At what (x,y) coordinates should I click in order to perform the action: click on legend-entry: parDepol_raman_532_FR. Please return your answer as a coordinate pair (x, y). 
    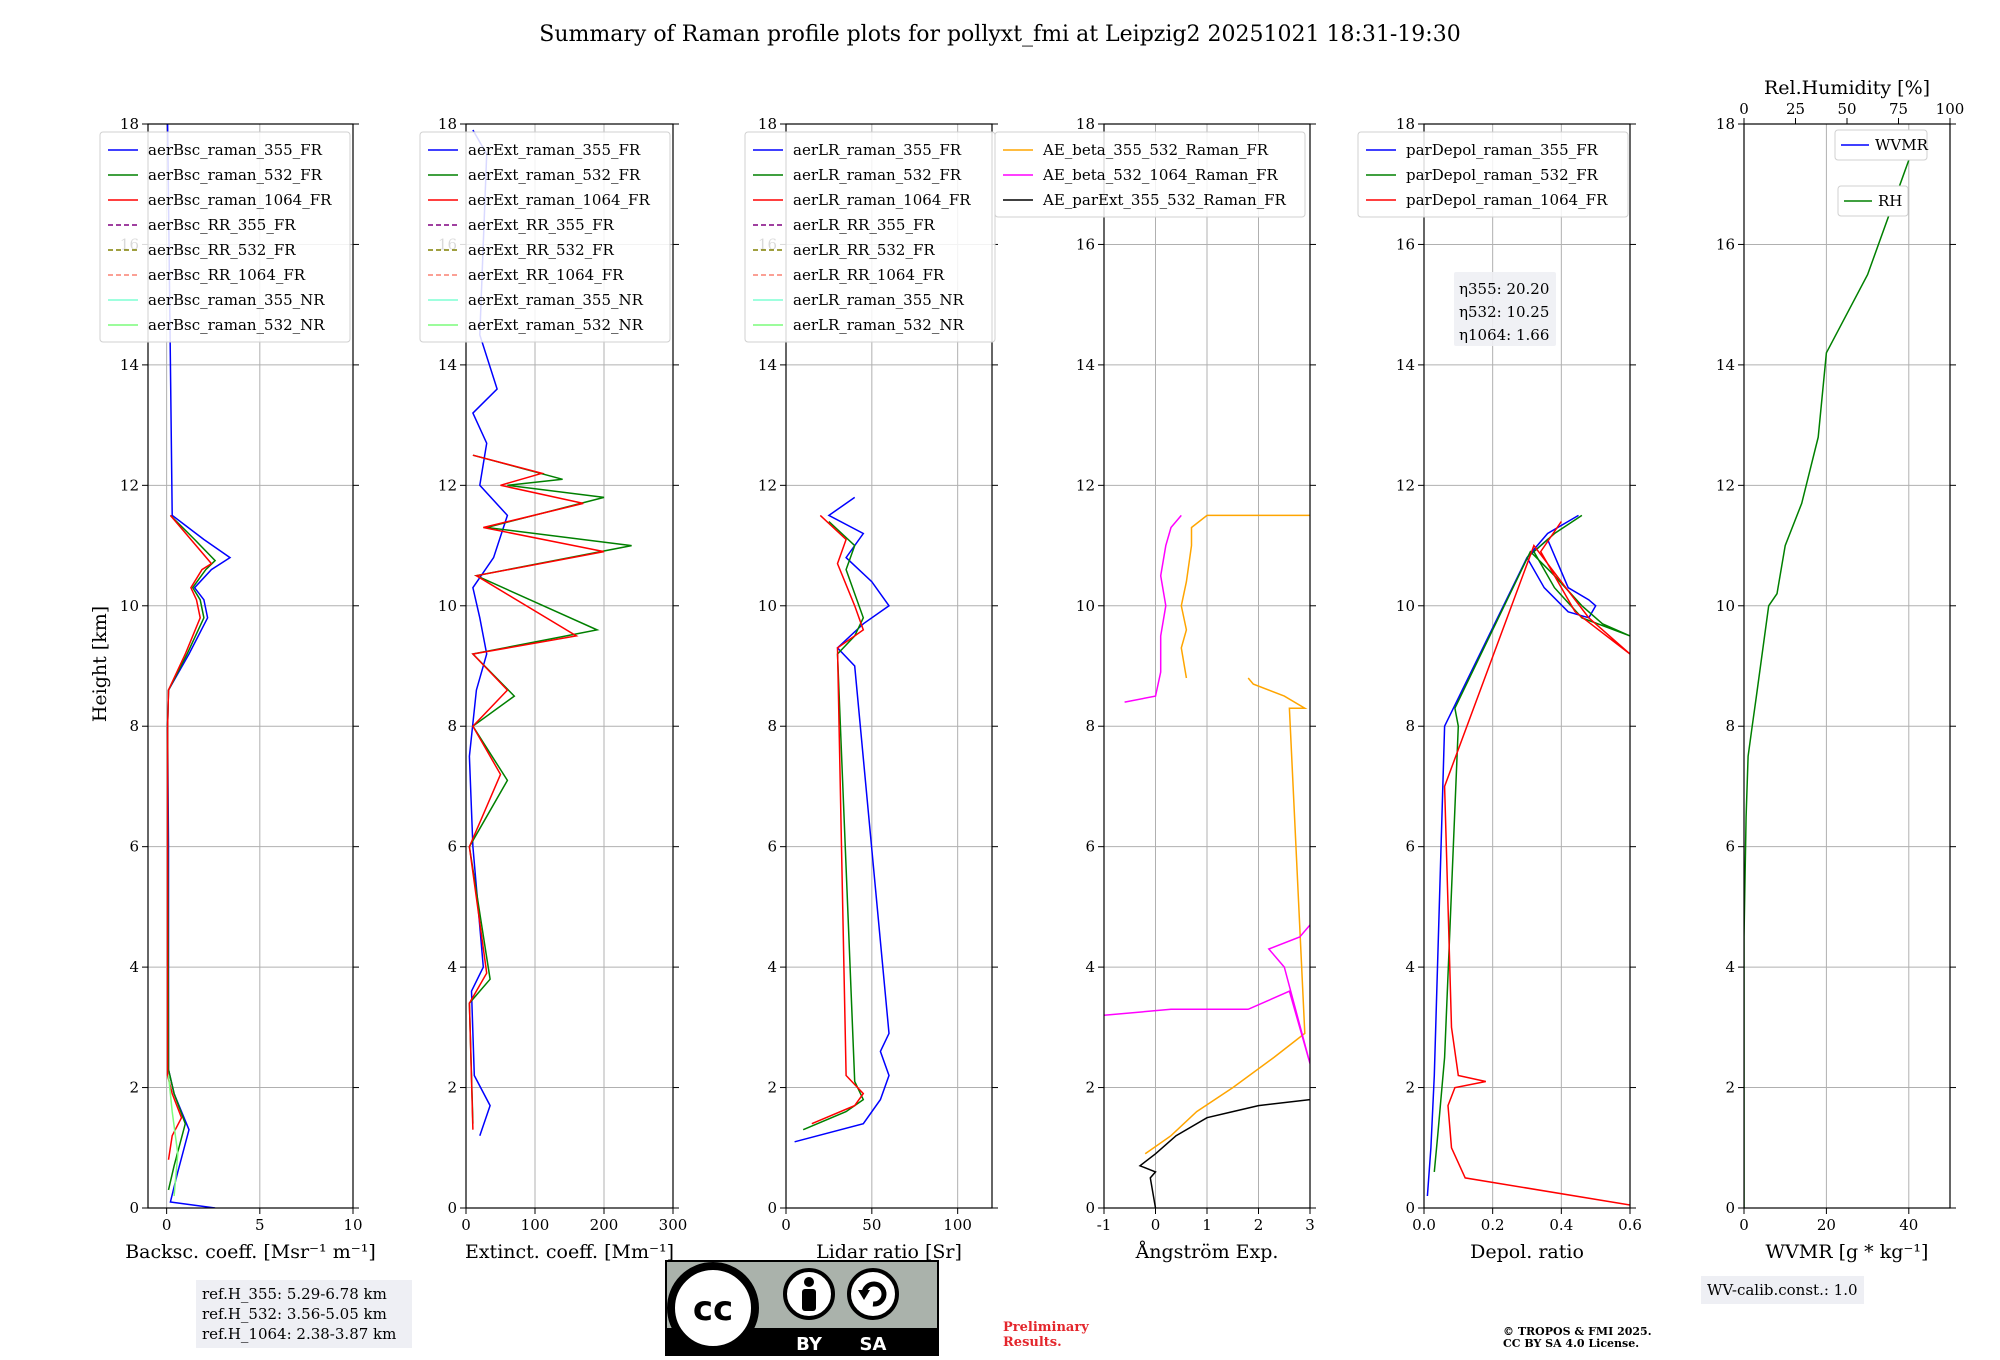
    Looking at the image, I should click on (1502, 175).